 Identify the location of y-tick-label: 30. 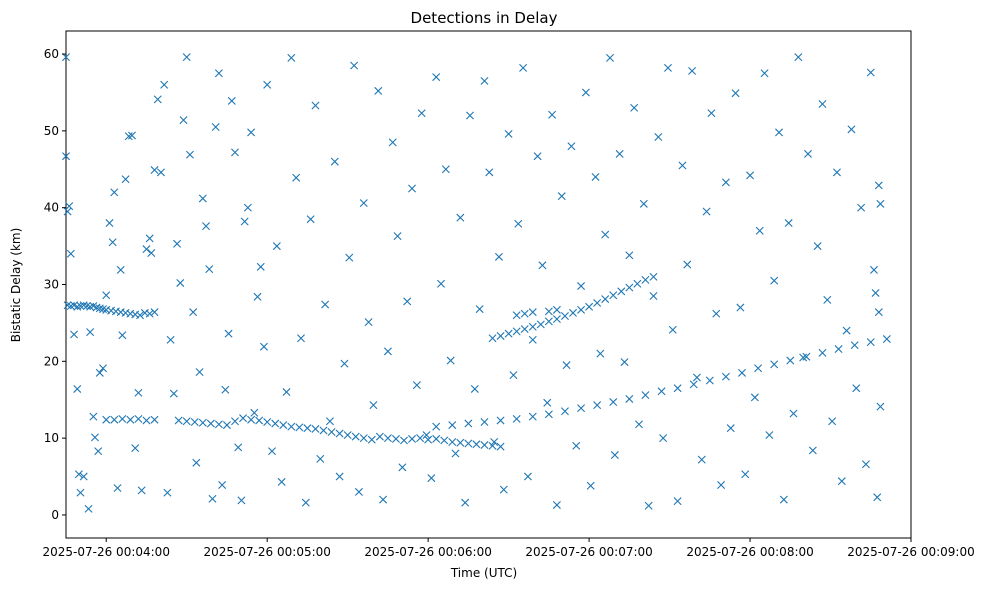
(51, 285).